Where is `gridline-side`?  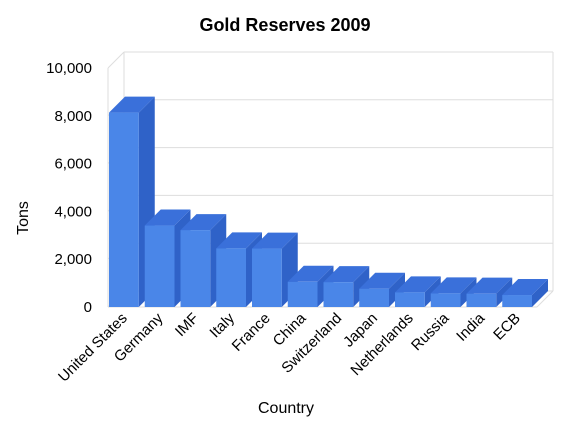
gridline-side is located at coordinates (116, 60).